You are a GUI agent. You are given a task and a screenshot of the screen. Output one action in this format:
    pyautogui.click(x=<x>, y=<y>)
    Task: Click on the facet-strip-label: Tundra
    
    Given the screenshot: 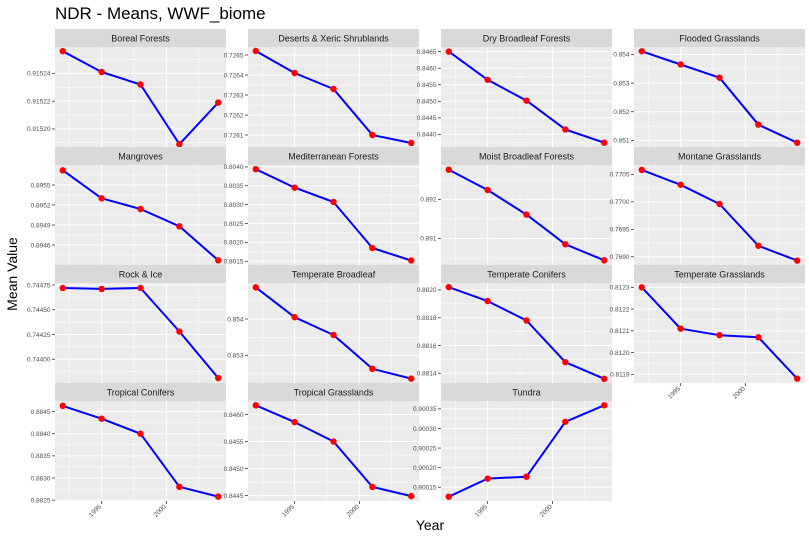 What is the action you would take?
    pyautogui.click(x=526, y=393)
    